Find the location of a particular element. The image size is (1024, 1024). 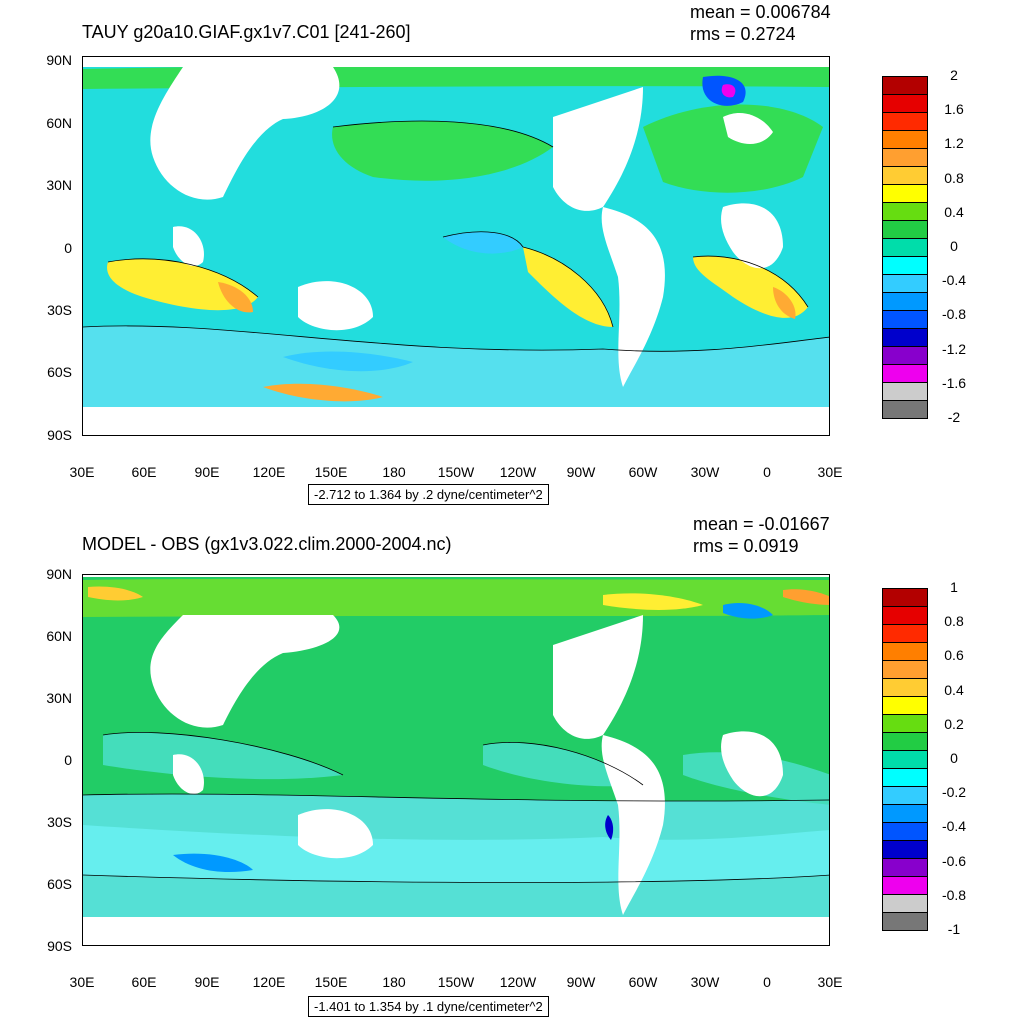

colorbar-label: -2 is located at coordinates (954, 417).